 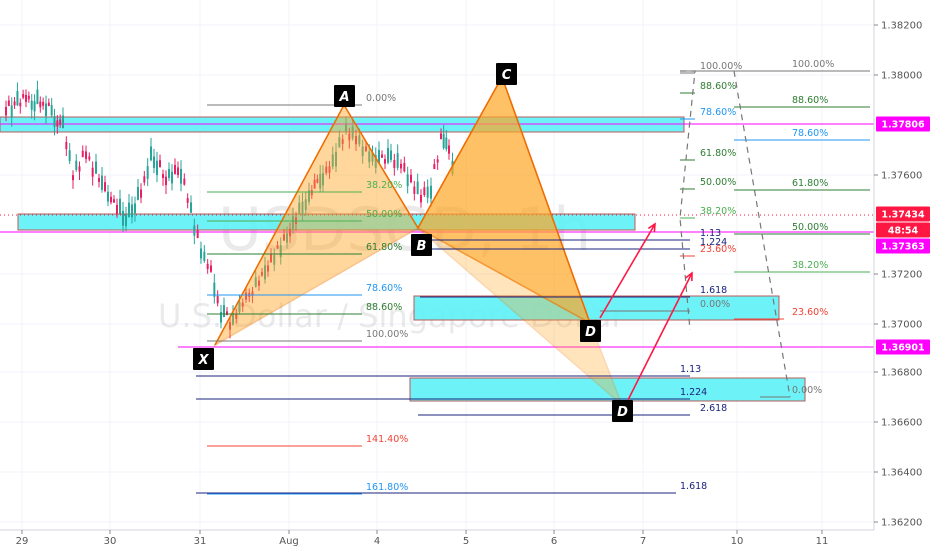 What do you see at coordinates (437, 538) in the screenshot?
I see `x-axis: 29 30 31 Aug 4 5 6 7 10 11` at bounding box center [437, 538].